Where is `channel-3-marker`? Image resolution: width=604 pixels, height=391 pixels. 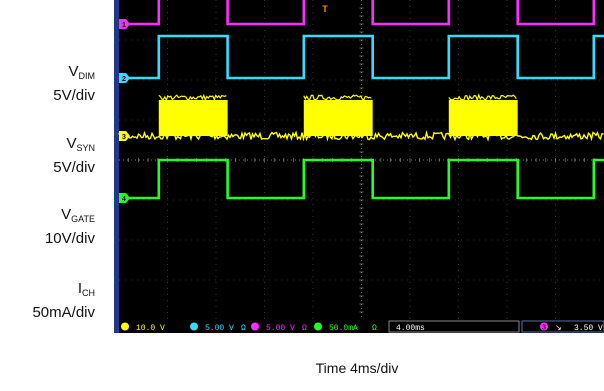
channel-3-marker is located at coordinates (124, 136).